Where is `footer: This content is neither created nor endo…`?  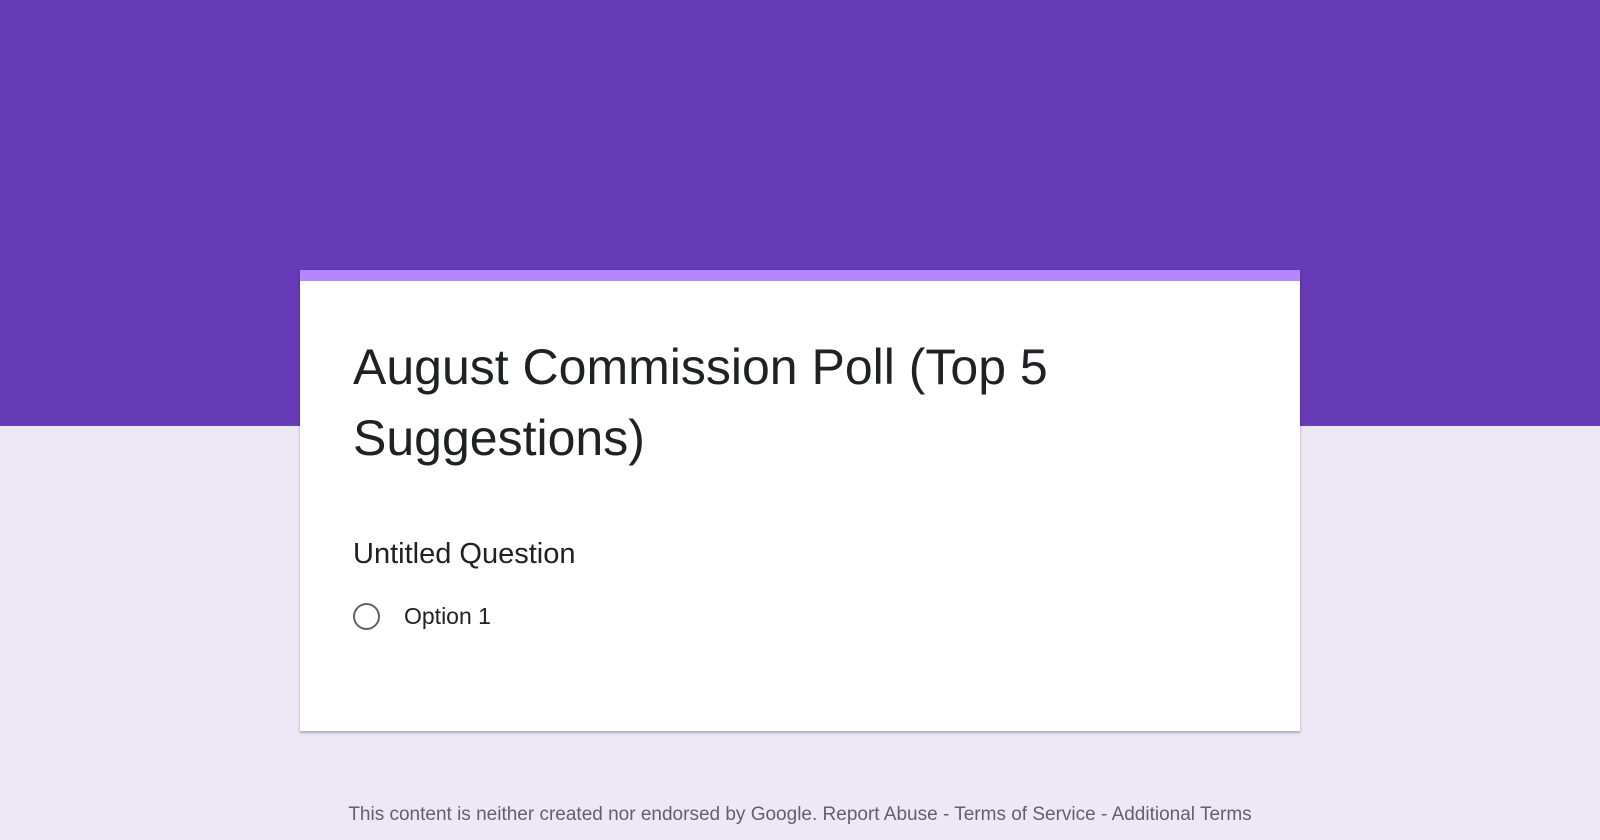 footer: This content is neither created nor endo… is located at coordinates (800, 815).